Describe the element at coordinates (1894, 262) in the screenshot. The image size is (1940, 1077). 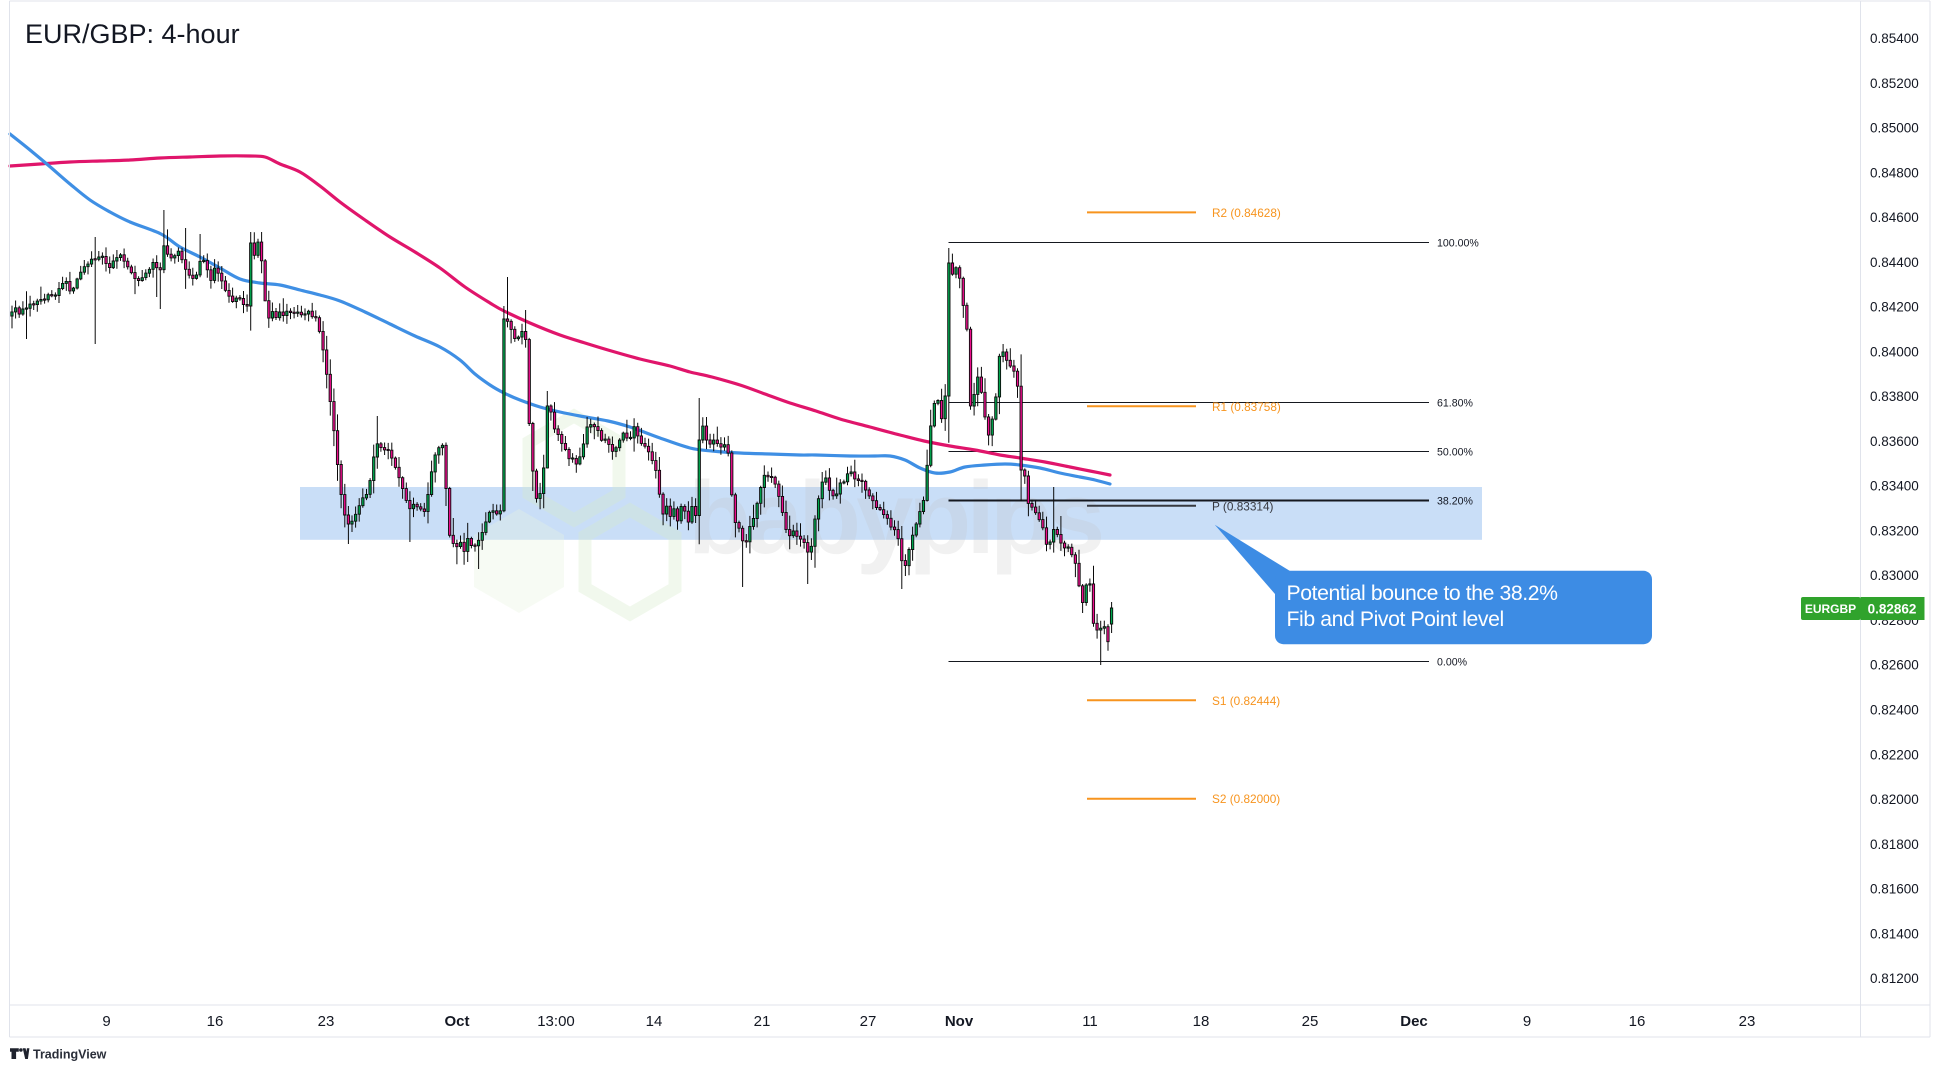
I see `svg-text: 0.84400` at that location.